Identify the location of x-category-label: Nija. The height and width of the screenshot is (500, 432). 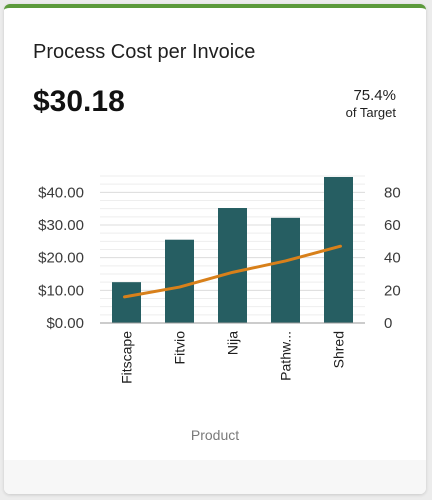
(233, 343).